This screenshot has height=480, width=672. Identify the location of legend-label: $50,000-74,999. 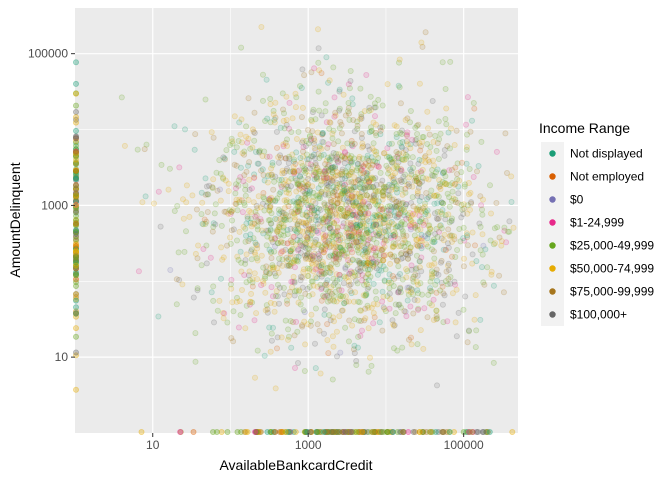
(612, 269).